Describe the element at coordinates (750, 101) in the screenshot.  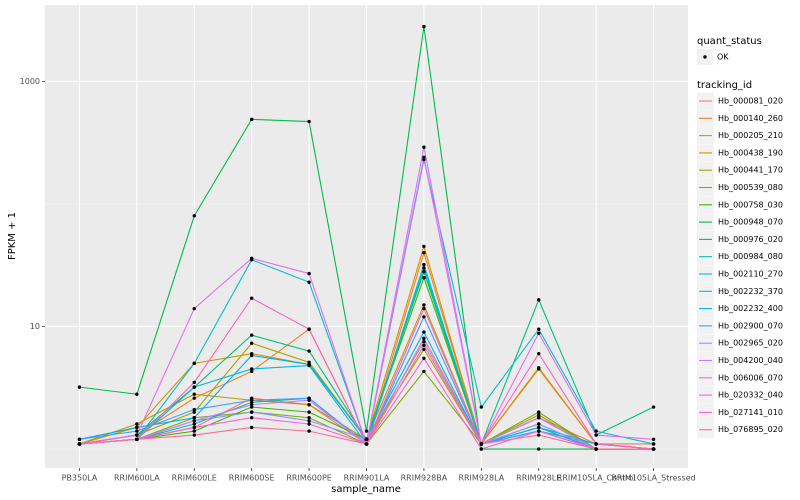
I see `legend-label: Hb_000081_020` at that location.